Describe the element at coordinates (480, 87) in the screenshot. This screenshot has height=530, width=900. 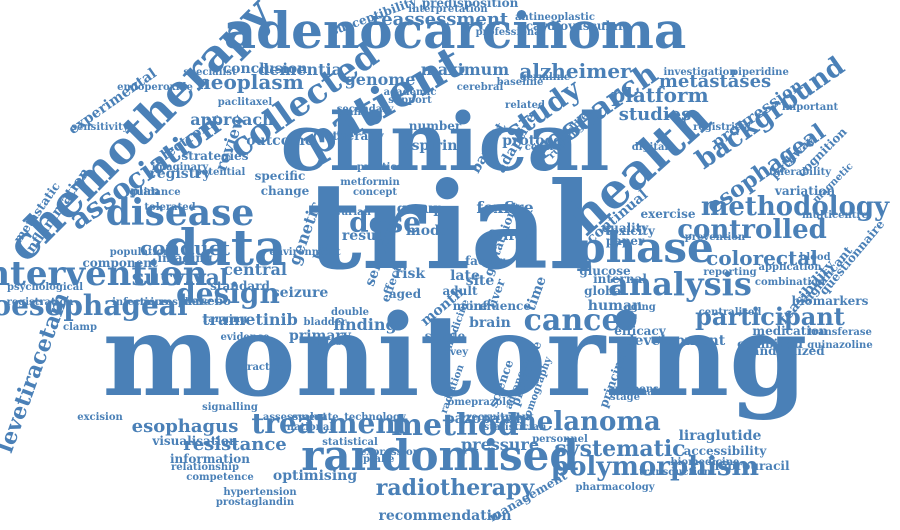
I see `cloud-word-cerebral: cerebral` at that location.